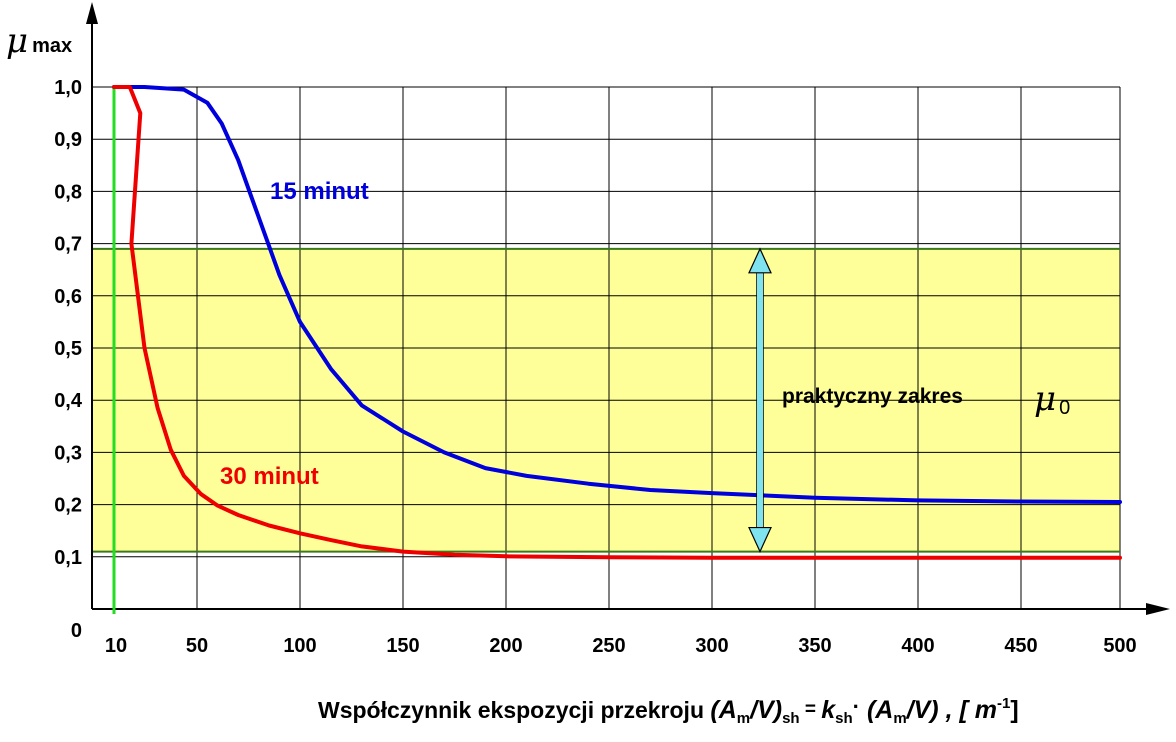 This screenshot has height=742, width=1176. Describe the element at coordinates (76, 631) in the screenshot. I see `y-tick-label: 0` at that location.